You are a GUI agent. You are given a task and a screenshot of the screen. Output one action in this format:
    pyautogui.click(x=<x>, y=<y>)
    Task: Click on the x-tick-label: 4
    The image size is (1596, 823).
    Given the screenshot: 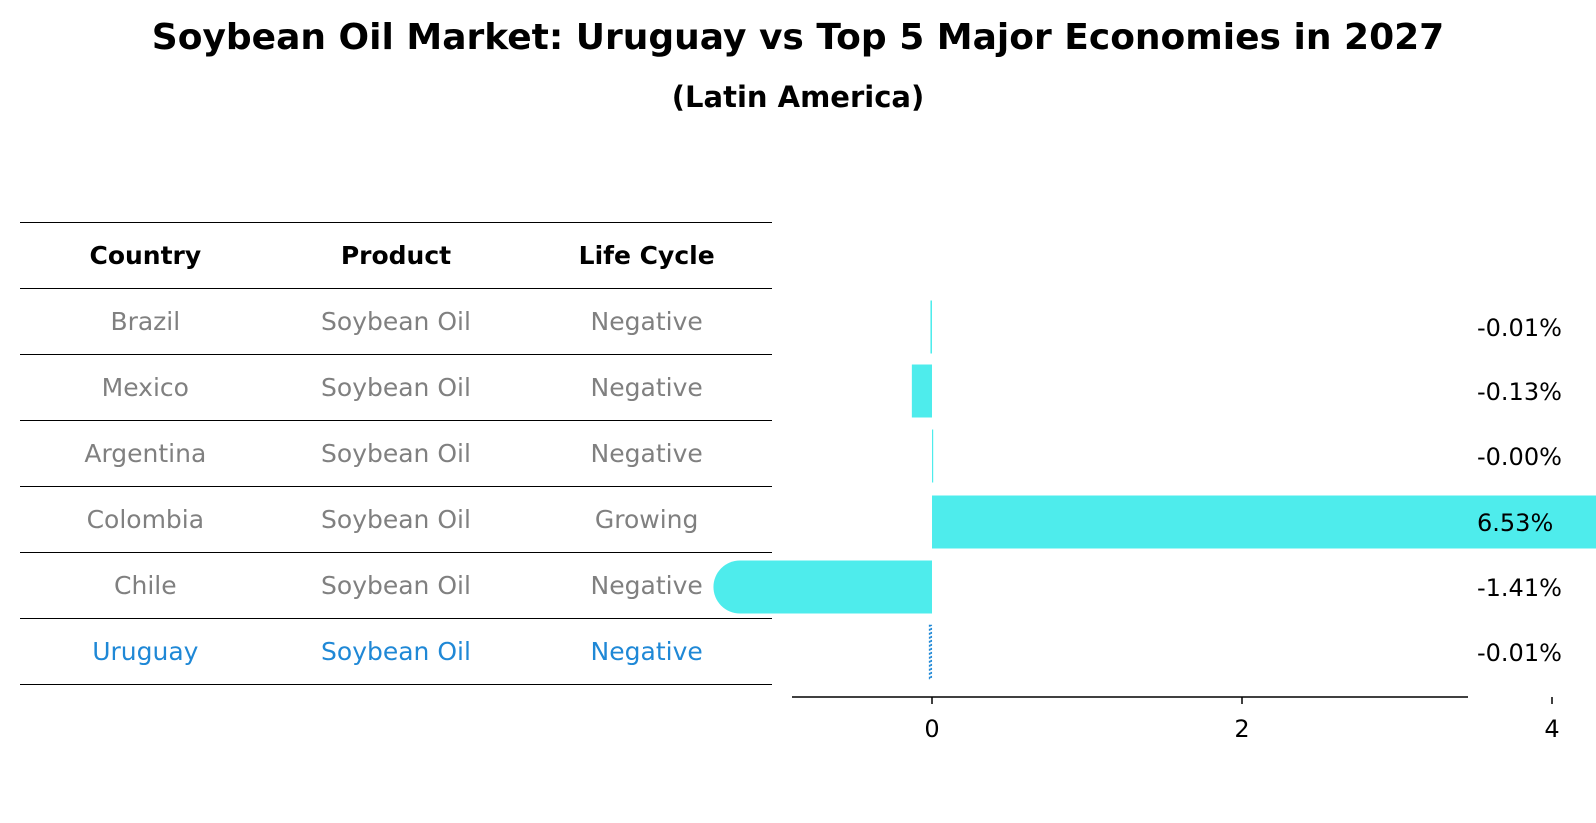 What is the action you would take?
    pyautogui.click(x=1551, y=729)
    